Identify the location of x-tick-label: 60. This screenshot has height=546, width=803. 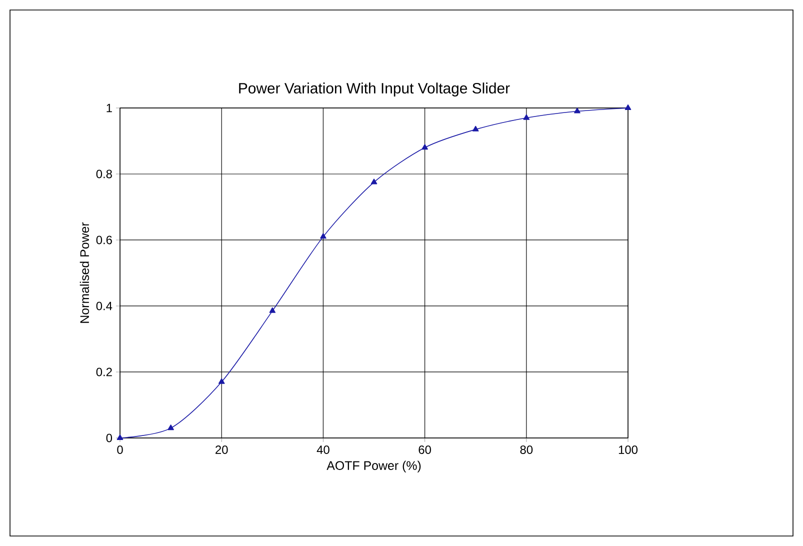
(424, 450).